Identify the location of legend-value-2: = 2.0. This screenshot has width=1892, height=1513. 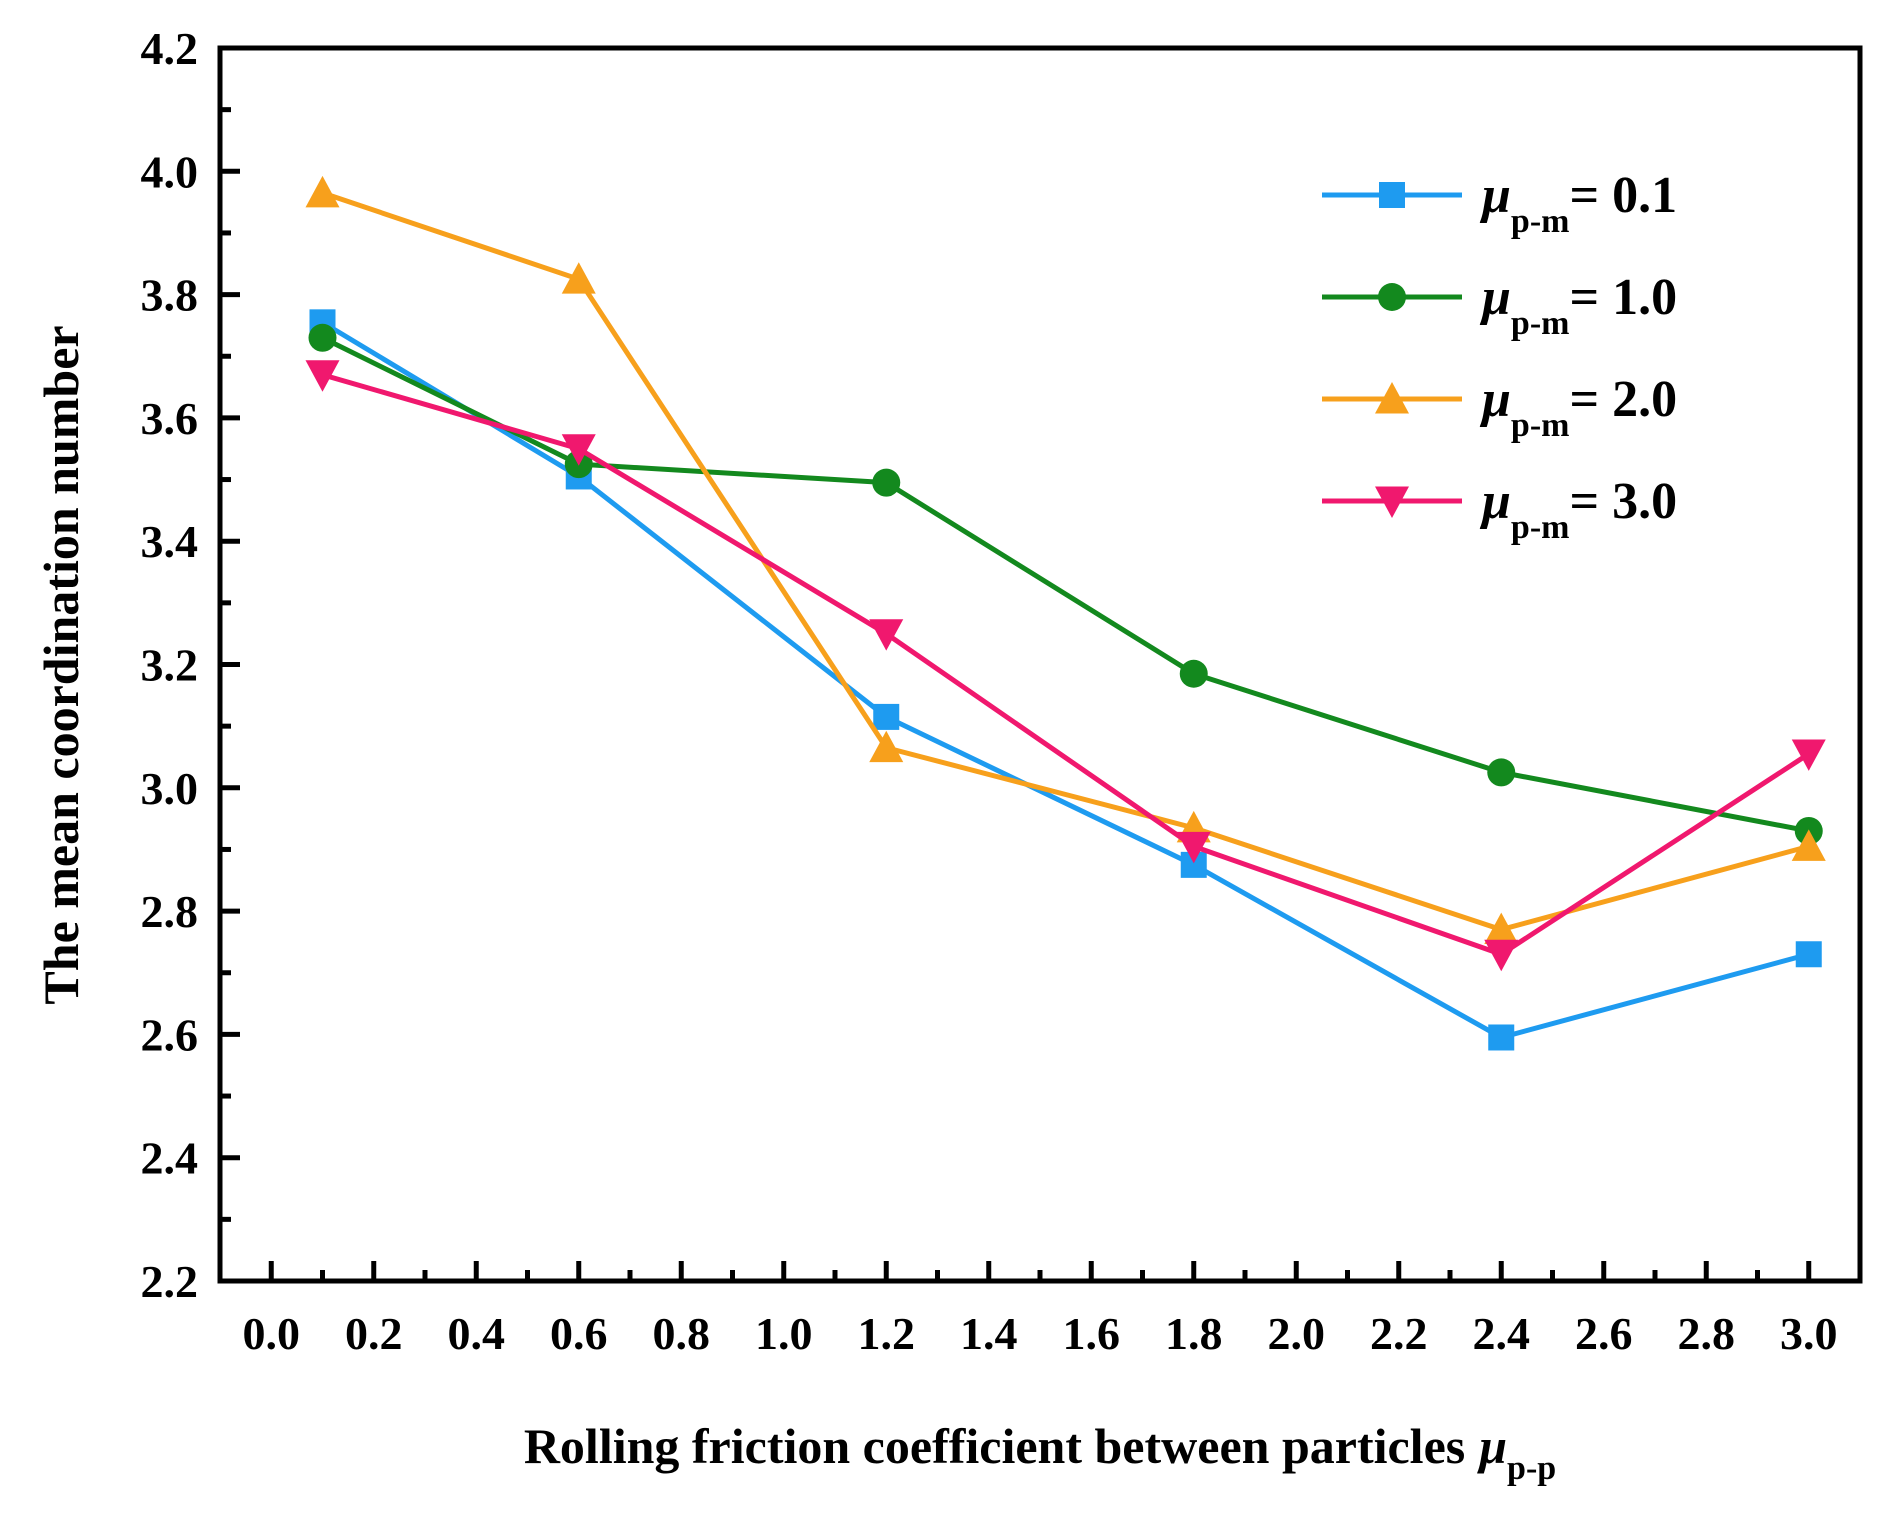
(1623, 399).